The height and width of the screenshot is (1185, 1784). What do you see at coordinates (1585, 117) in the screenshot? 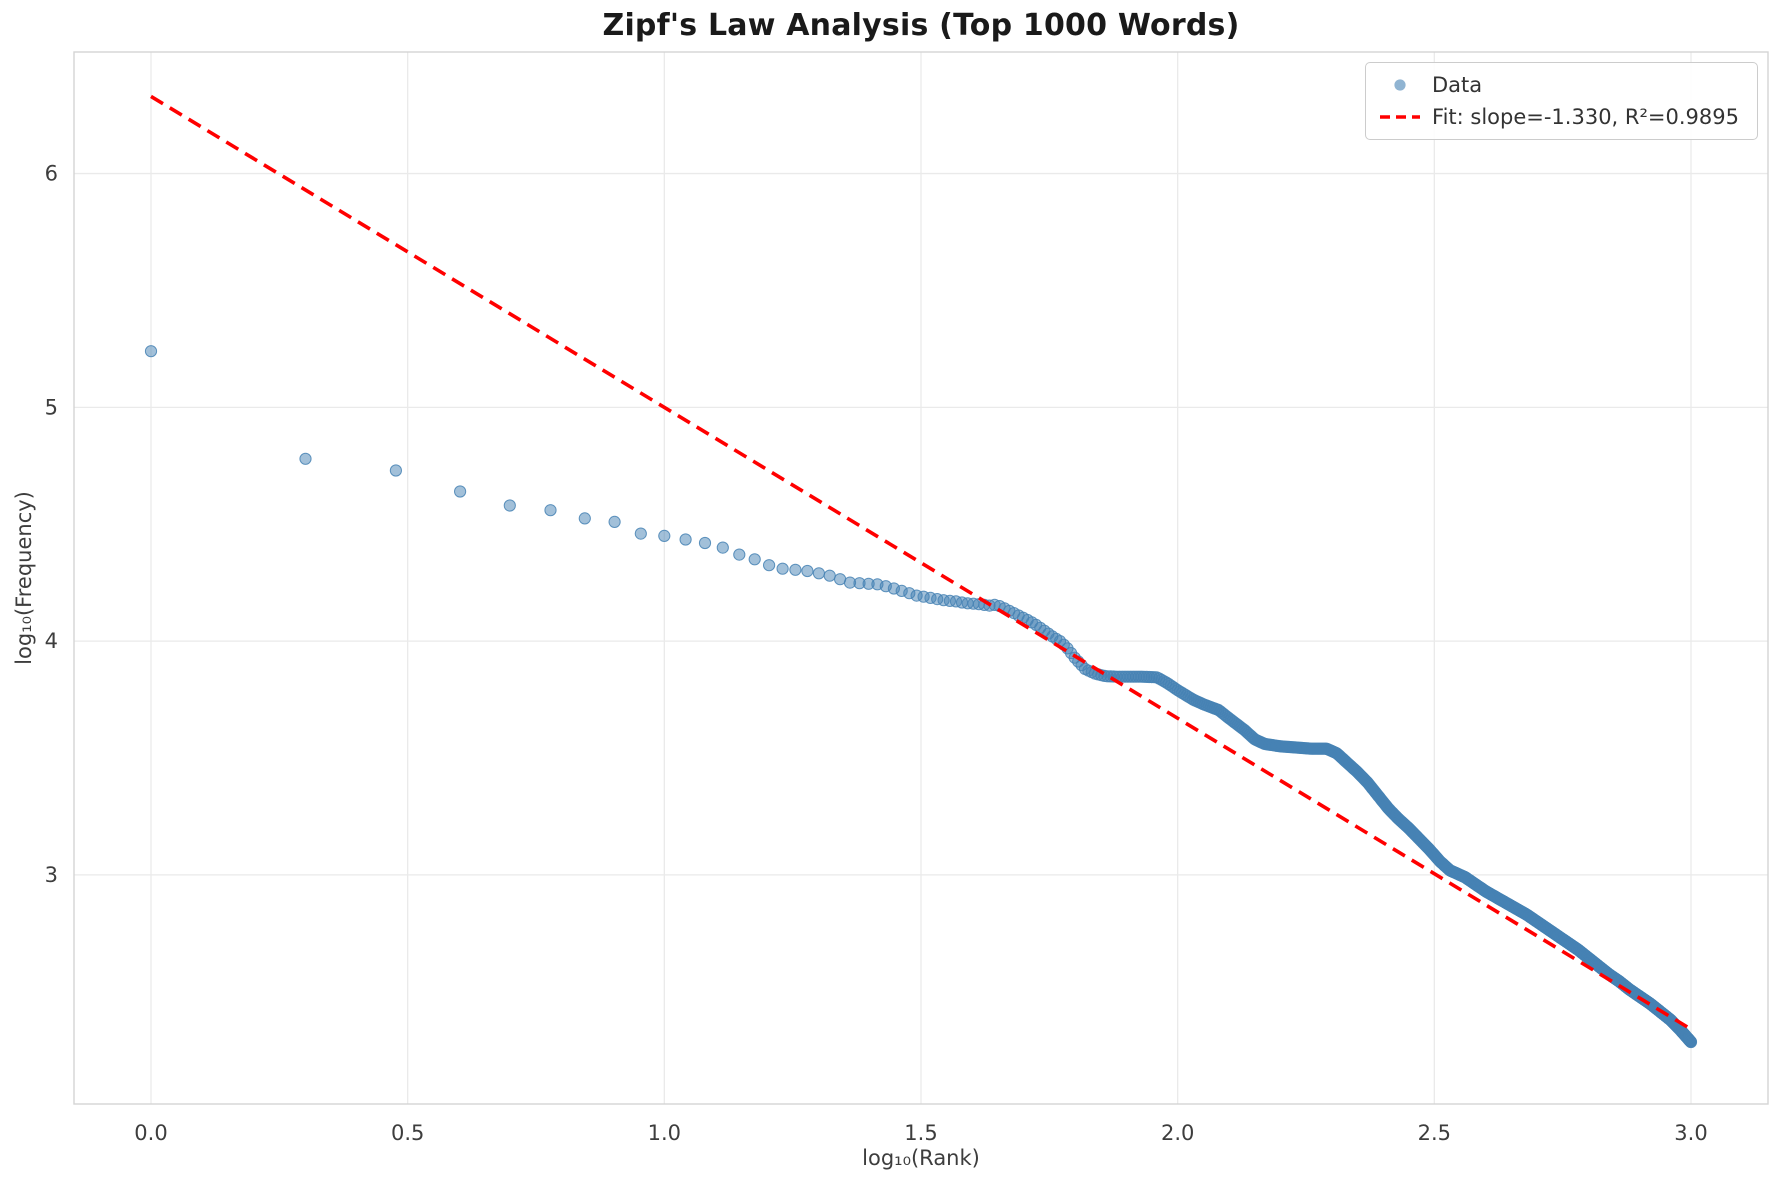
I see `legend-label-fit: Fit: slope=-1.330, R²=0.9895` at bounding box center [1585, 117].